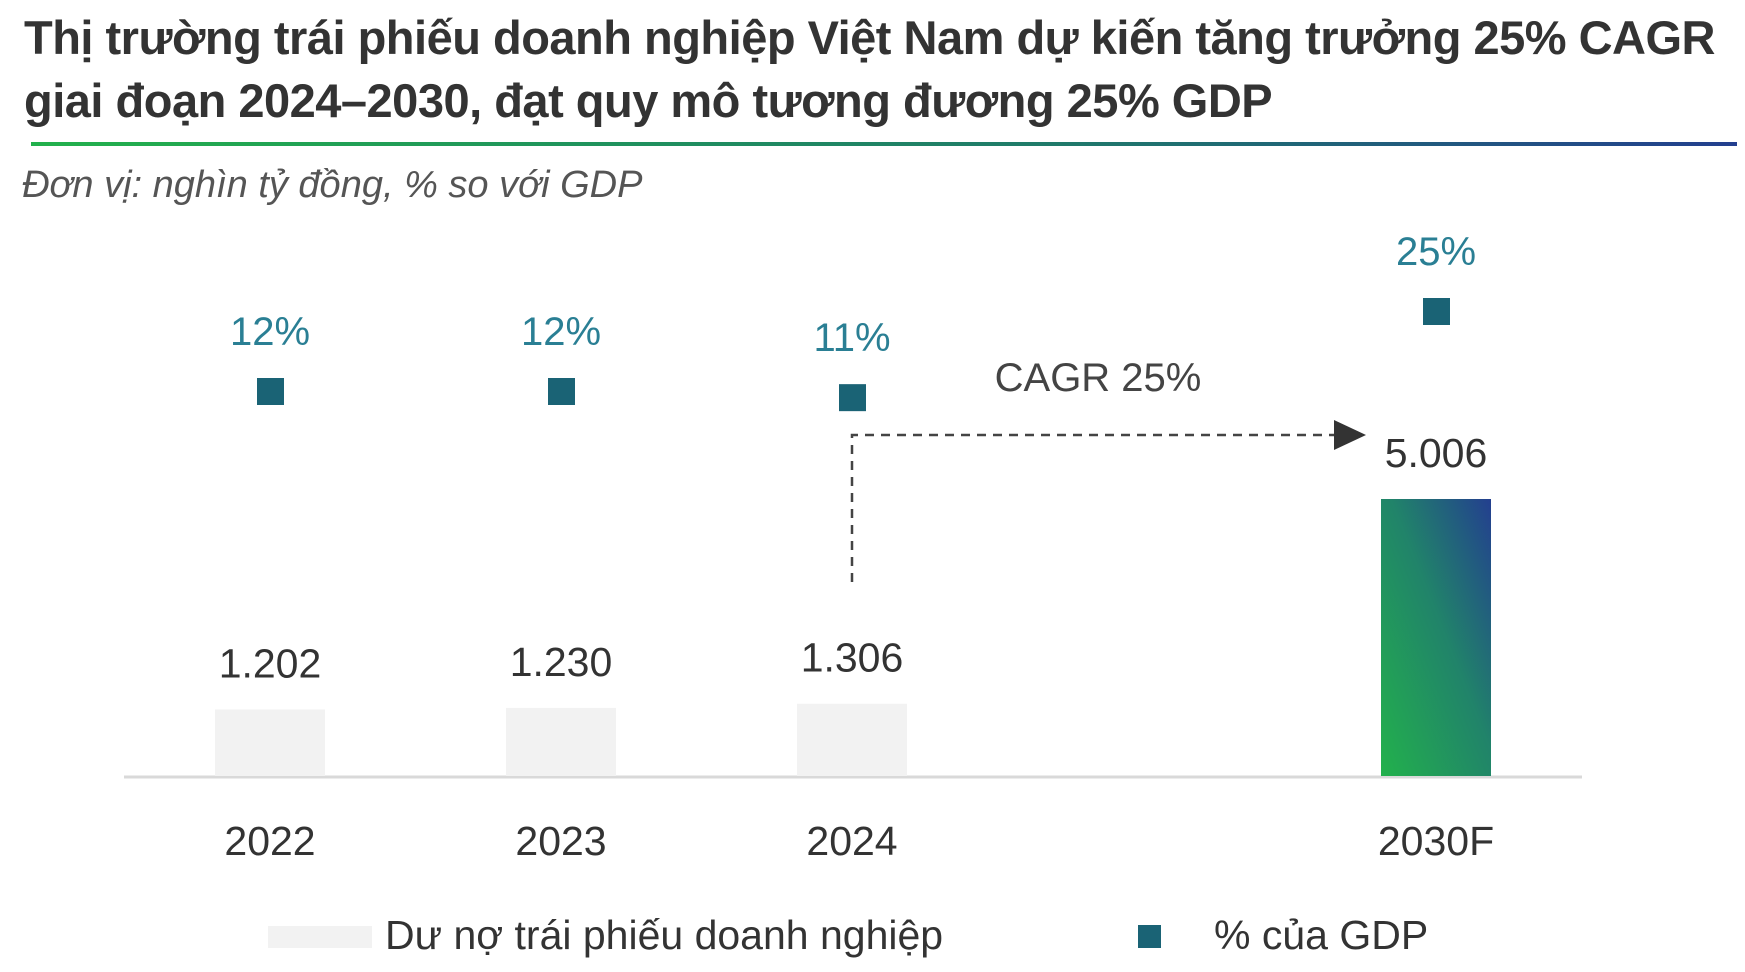  Describe the element at coordinates (1436, 453) in the screenshot. I see `bar-value-label: 5.006` at that location.